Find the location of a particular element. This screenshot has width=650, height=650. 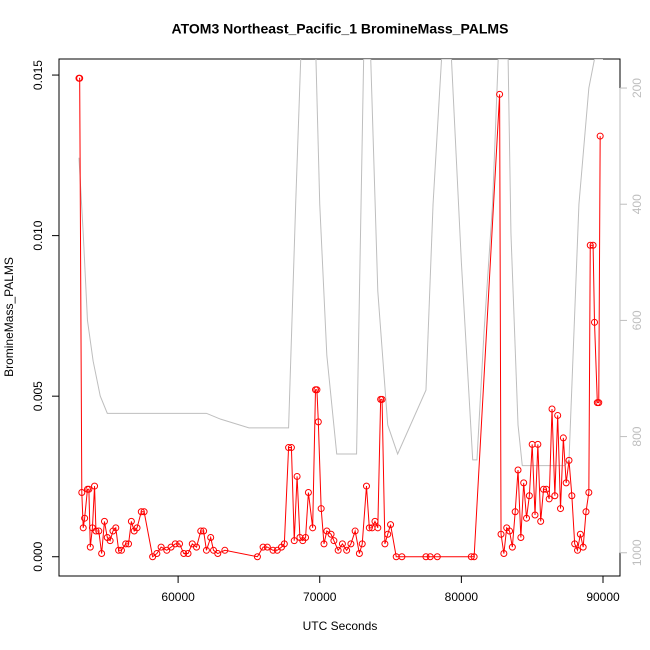

y2-tick-label: 600 is located at coordinates (637, 320).